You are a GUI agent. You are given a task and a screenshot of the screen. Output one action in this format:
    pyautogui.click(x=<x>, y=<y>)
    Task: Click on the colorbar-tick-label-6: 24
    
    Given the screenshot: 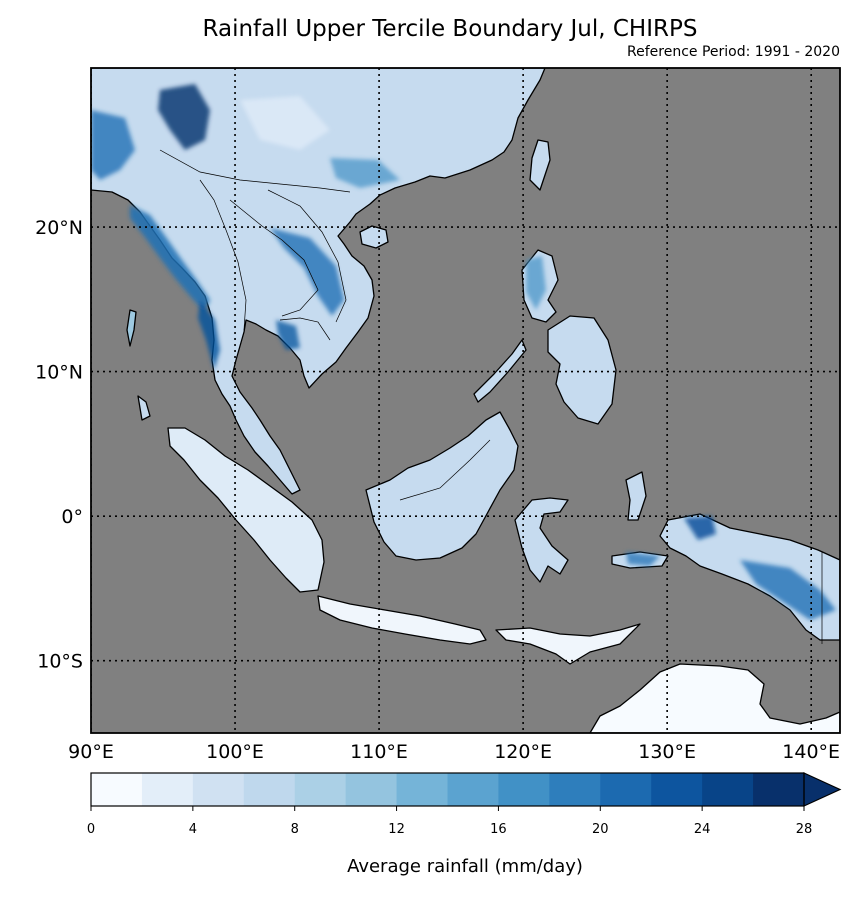 What is the action you would take?
    pyautogui.click(x=702, y=829)
    